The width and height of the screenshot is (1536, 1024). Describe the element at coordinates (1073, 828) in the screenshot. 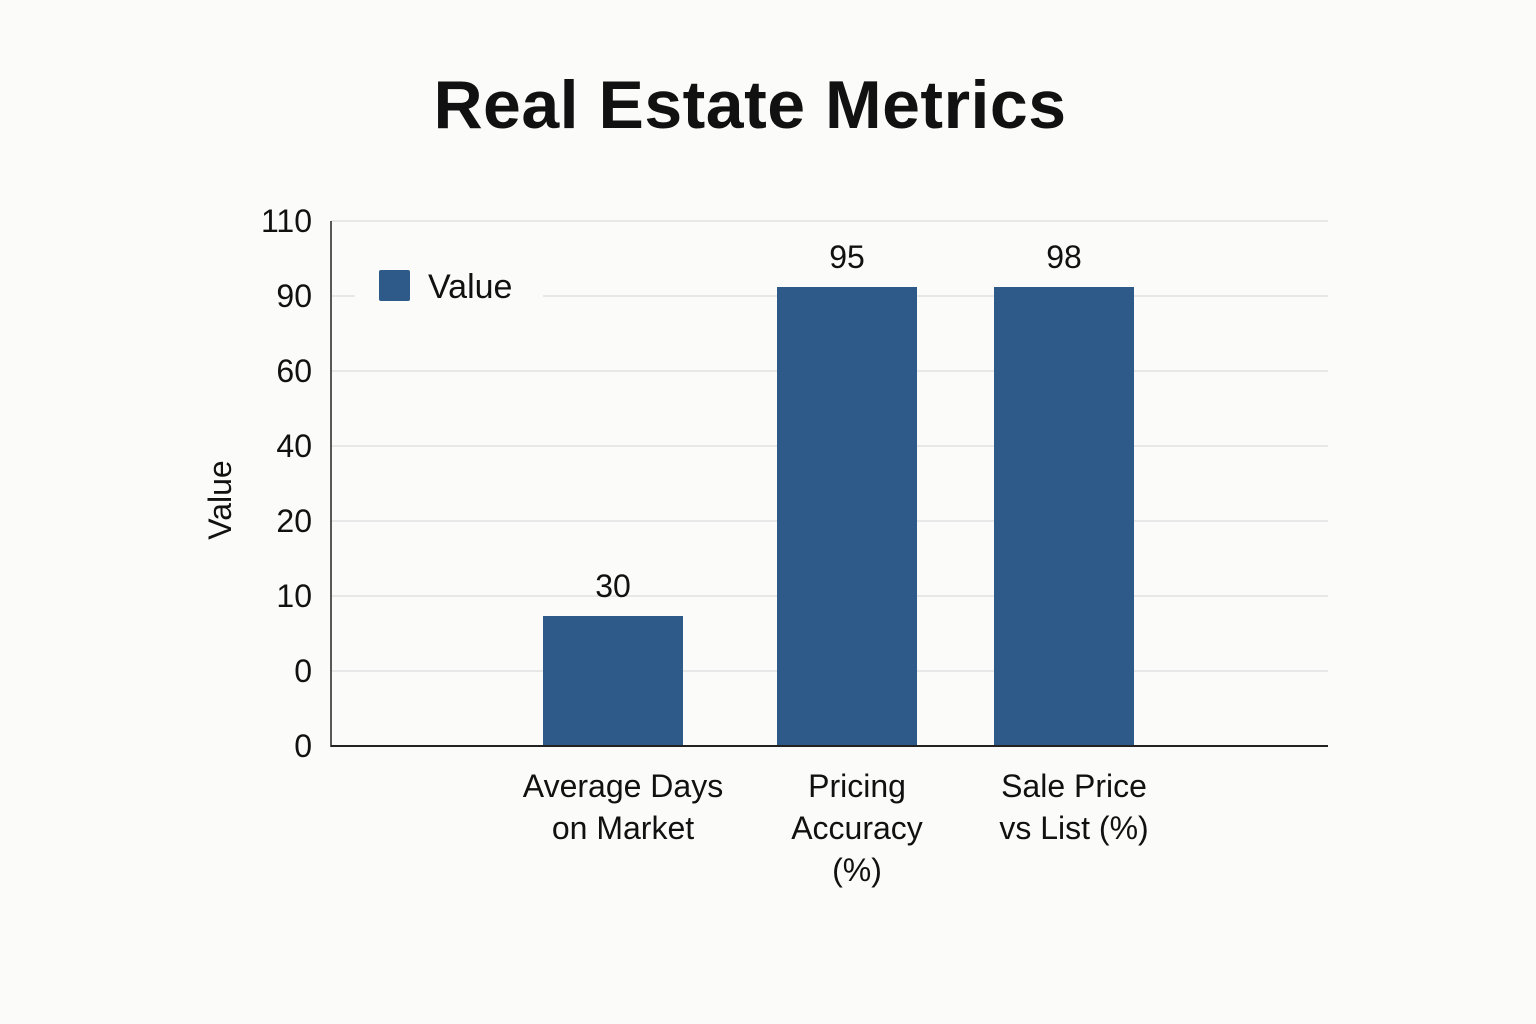

I see `x-category-label-line: vs List (%)` at that location.